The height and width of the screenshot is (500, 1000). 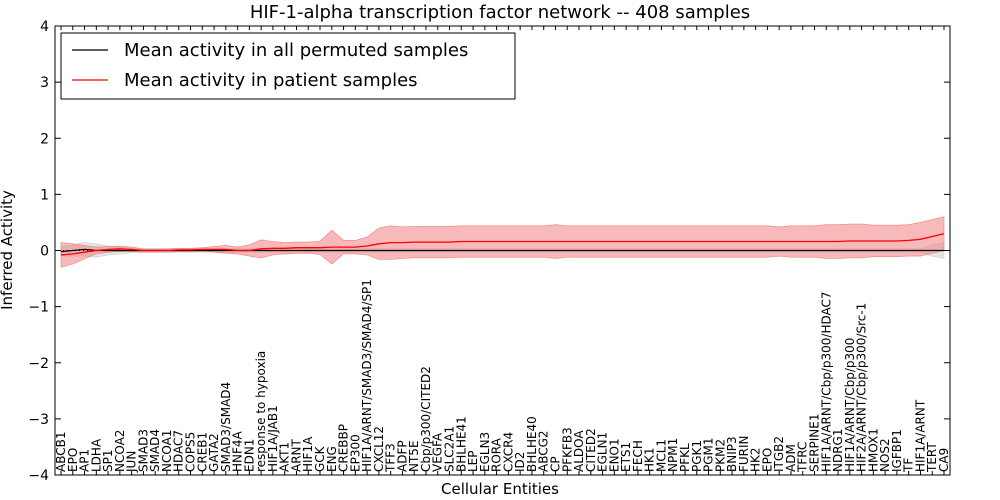 I want to click on x-tick-label: PGM1, so click(x=709, y=454).